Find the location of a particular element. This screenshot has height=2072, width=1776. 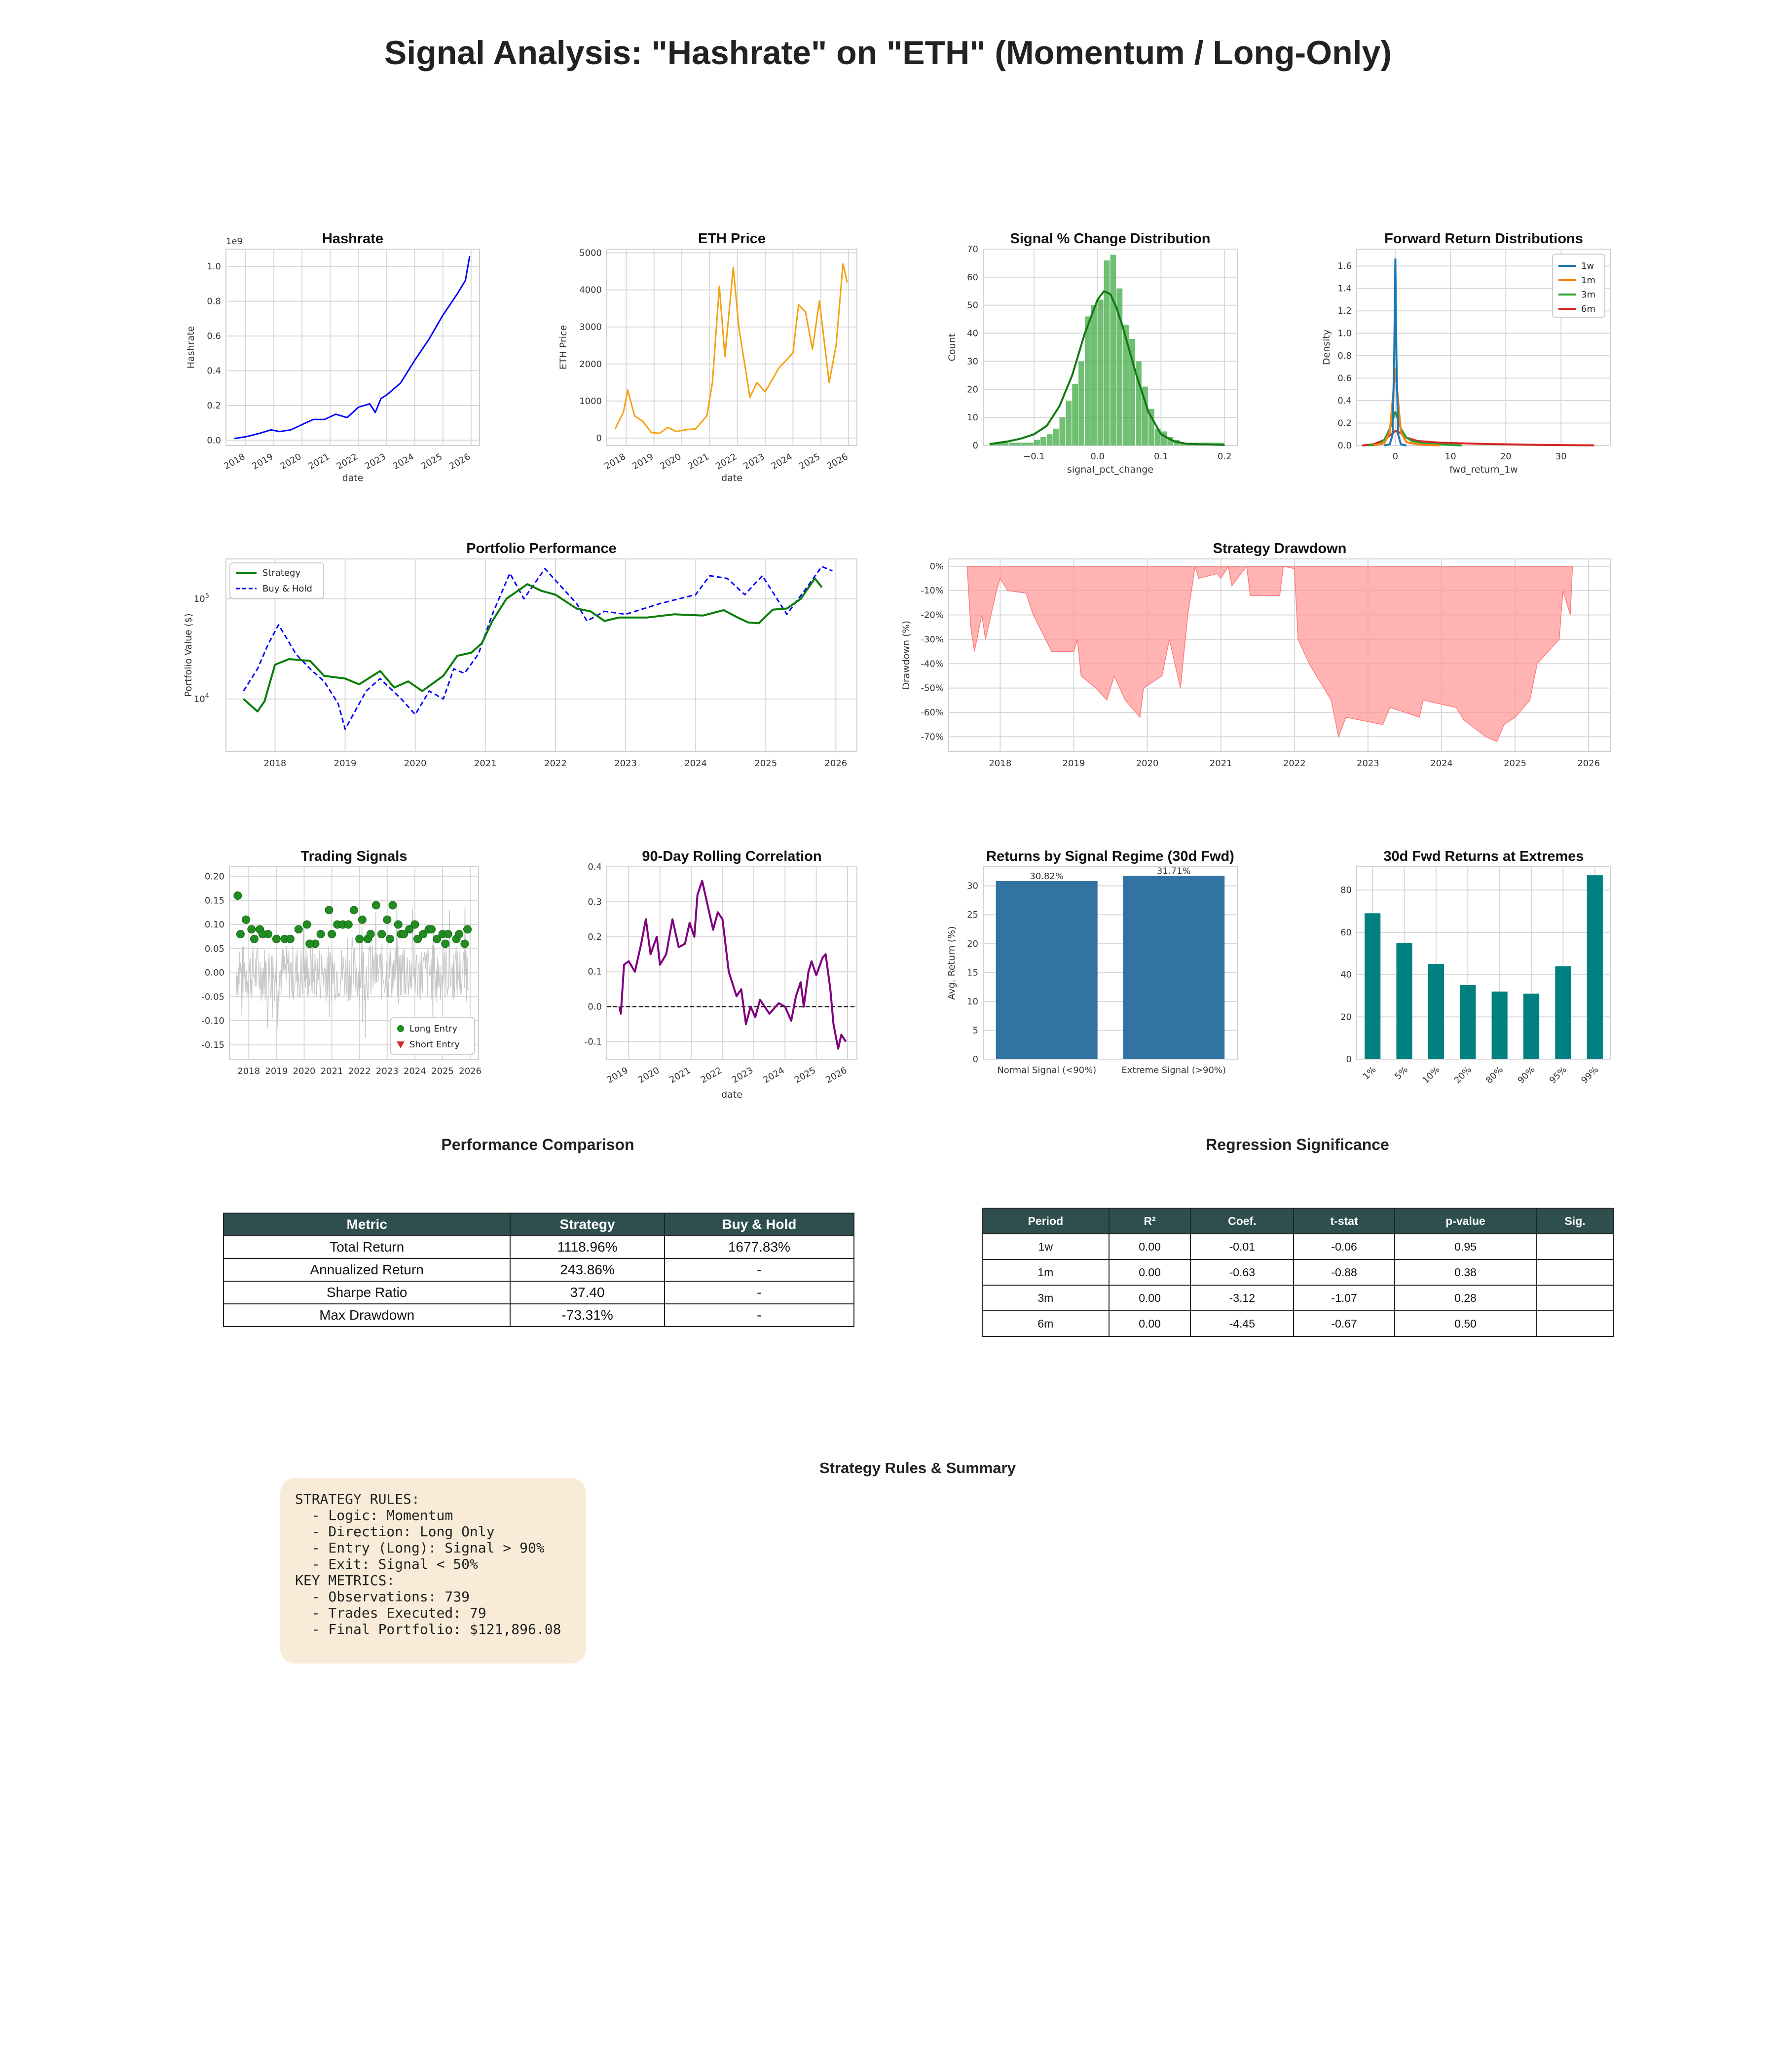

reg-cell: -0.67 is located at coordinates (1344, 1323).